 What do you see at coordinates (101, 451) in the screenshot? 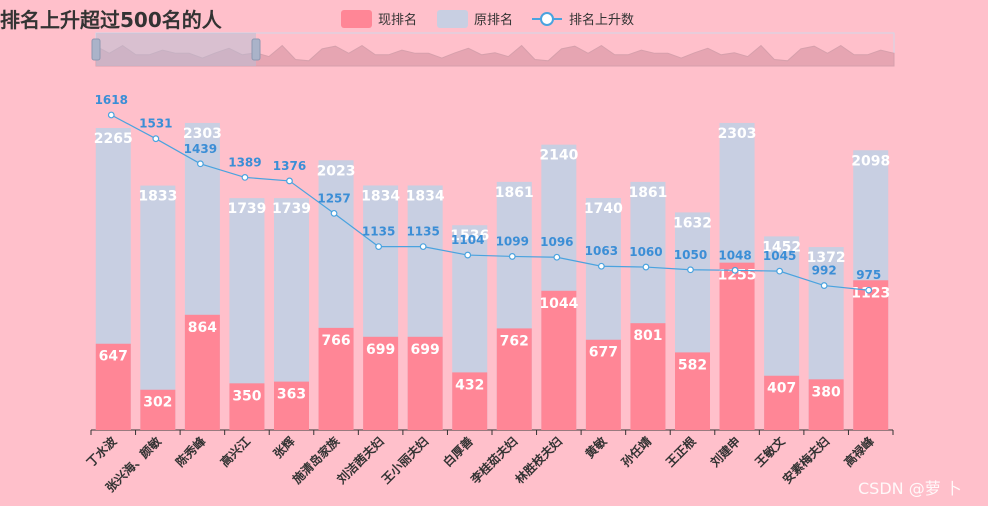
I see `x-tick-label: 丁水波` at bounding box center [101, 451].